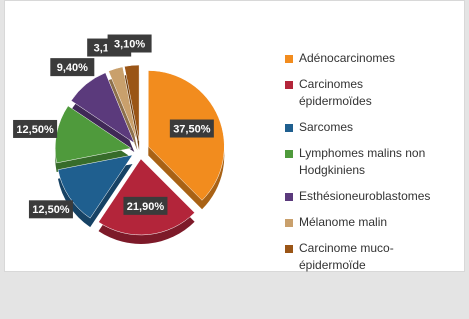  I want to click on value-label: 21,90%, so click(146, 207).